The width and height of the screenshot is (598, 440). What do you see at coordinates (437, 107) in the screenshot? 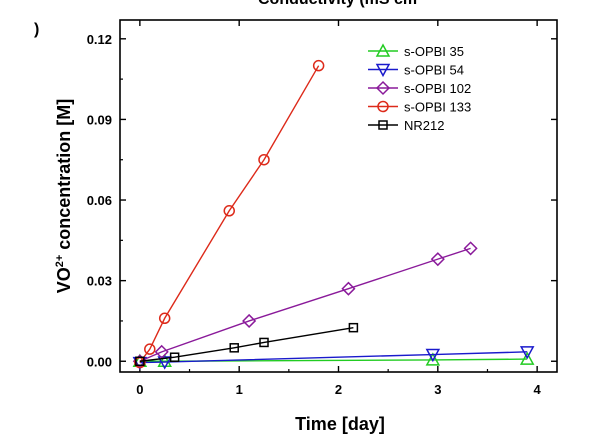
I see `legend-label-s-opbi-133: s-OPBI 133` at bounding box center [437, 107].